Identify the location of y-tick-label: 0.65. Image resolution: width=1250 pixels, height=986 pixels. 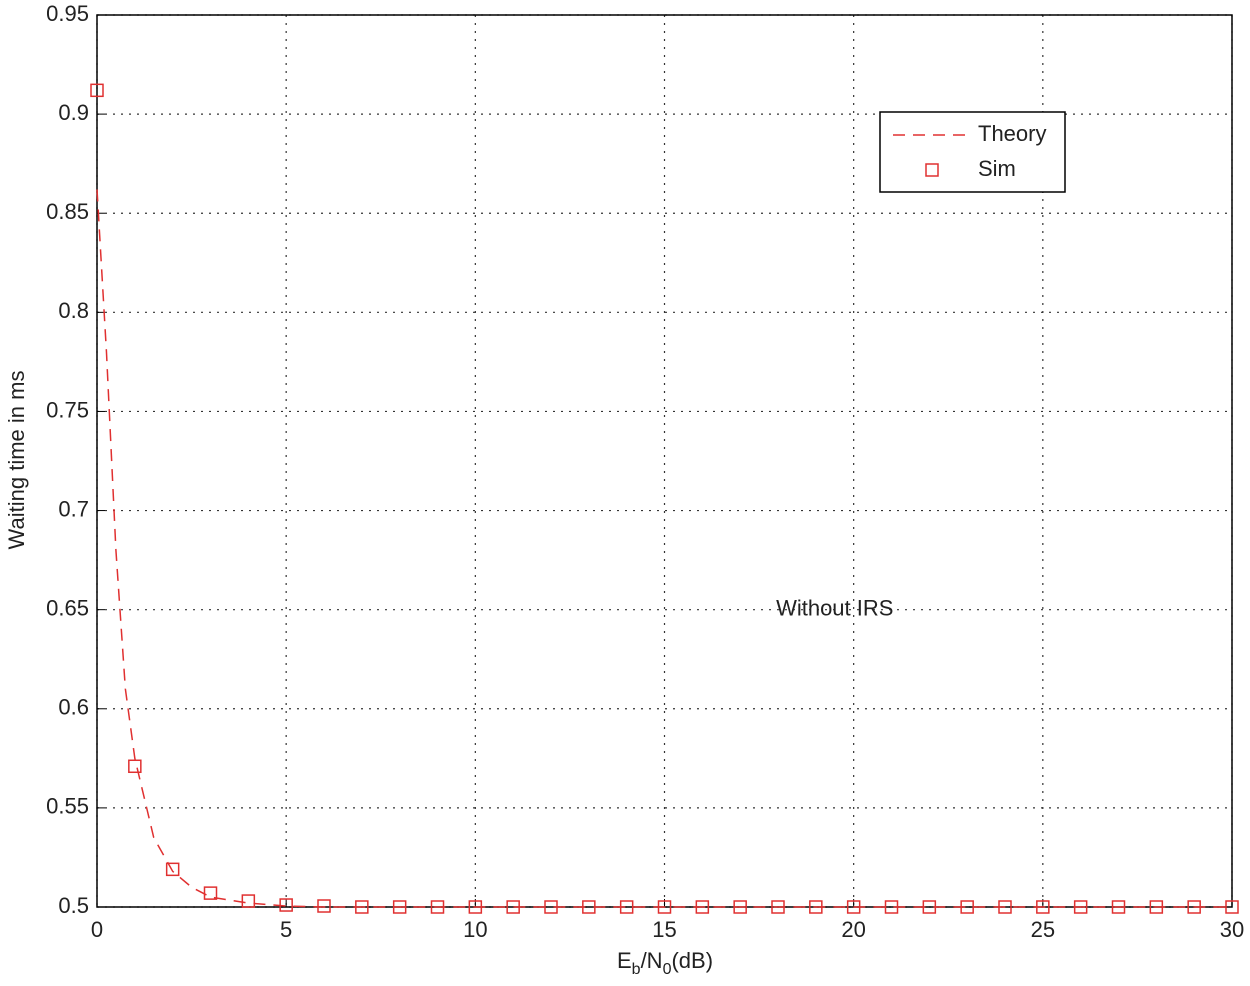
(67, 607).